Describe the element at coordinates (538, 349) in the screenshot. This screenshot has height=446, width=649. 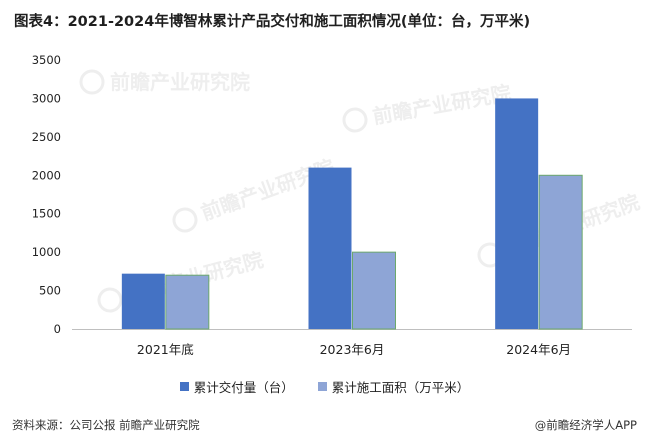
I see `x-tick-label: 2024年6月` at that location.